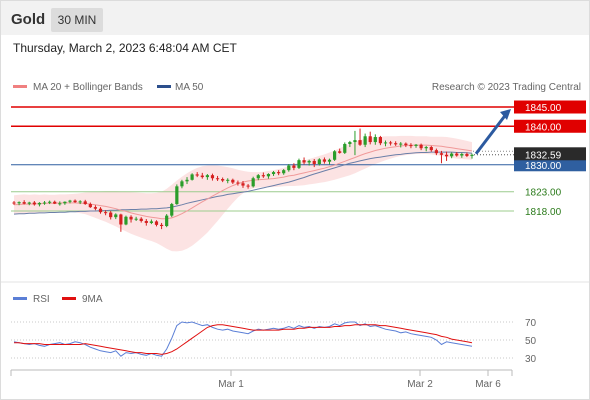 The height and width of the screenshot is (400, 590). I want to click on level-label-1823.00: 1823.00, so click(543, 193).